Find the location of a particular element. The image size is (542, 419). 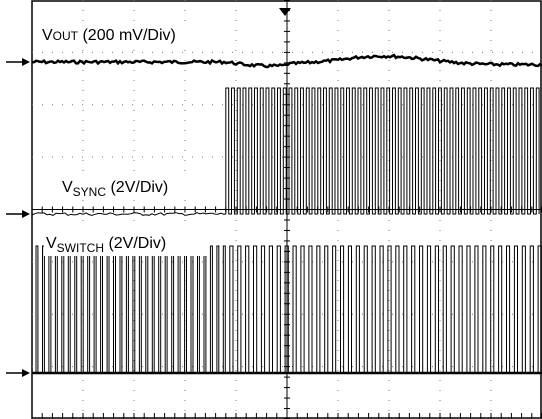

ch3-ground-marker is located at coordinates (18, 373).